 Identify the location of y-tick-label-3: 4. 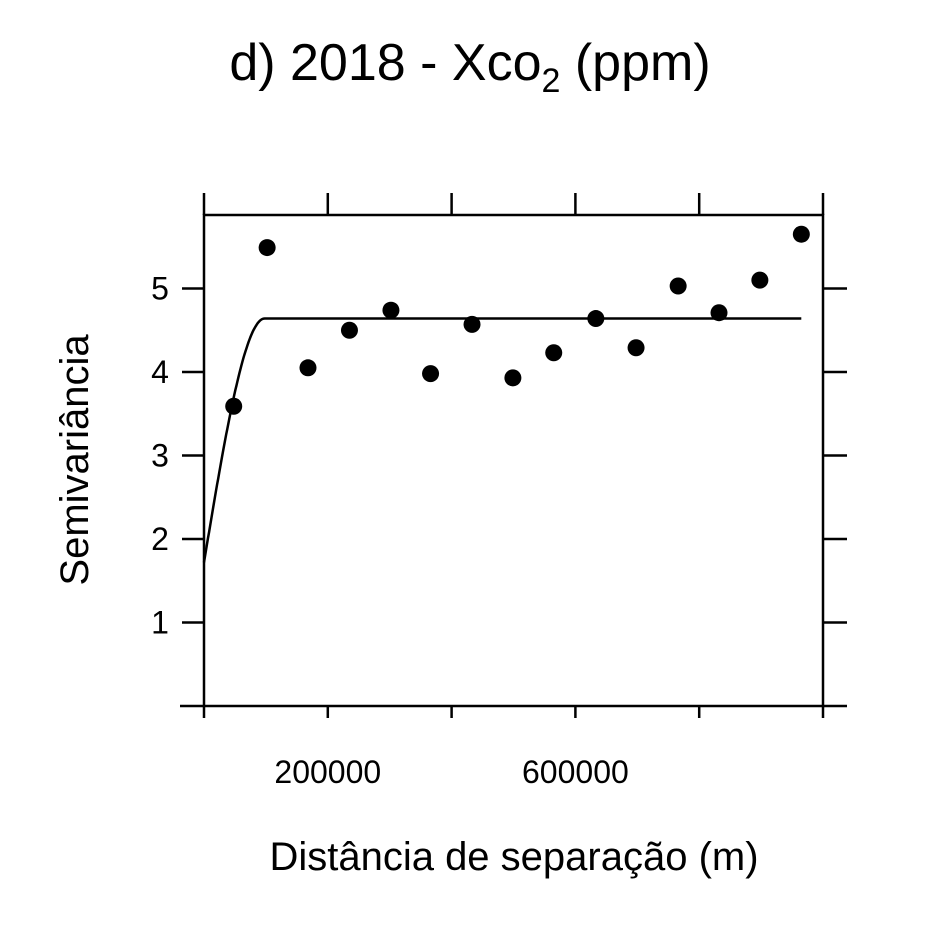
(160, 372).